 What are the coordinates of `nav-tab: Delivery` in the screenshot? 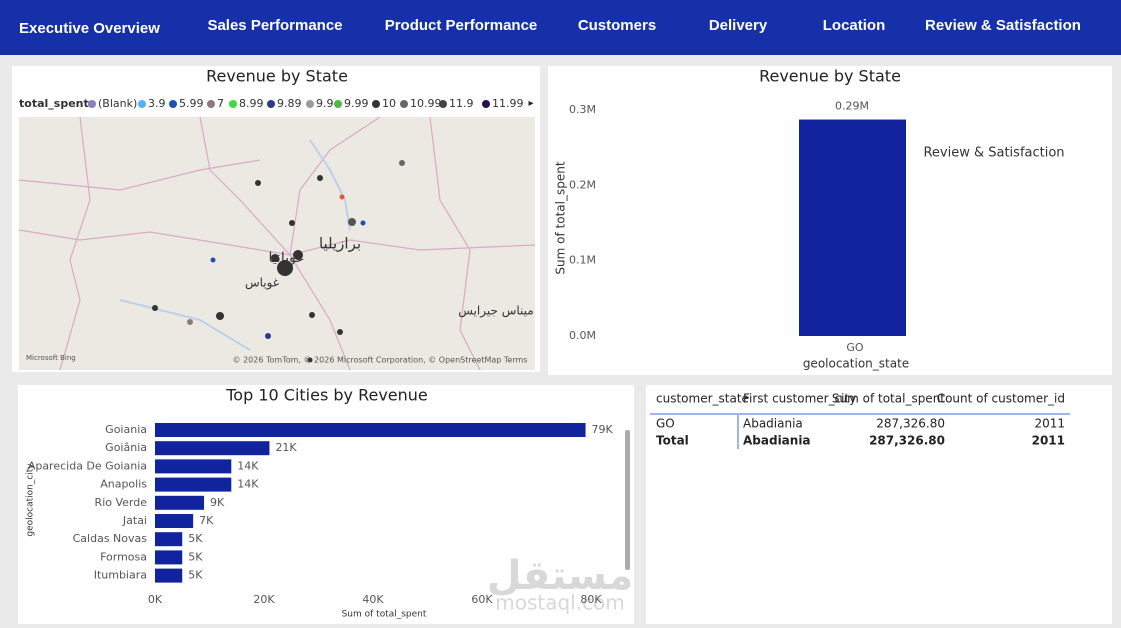 It's located at (738, 25).